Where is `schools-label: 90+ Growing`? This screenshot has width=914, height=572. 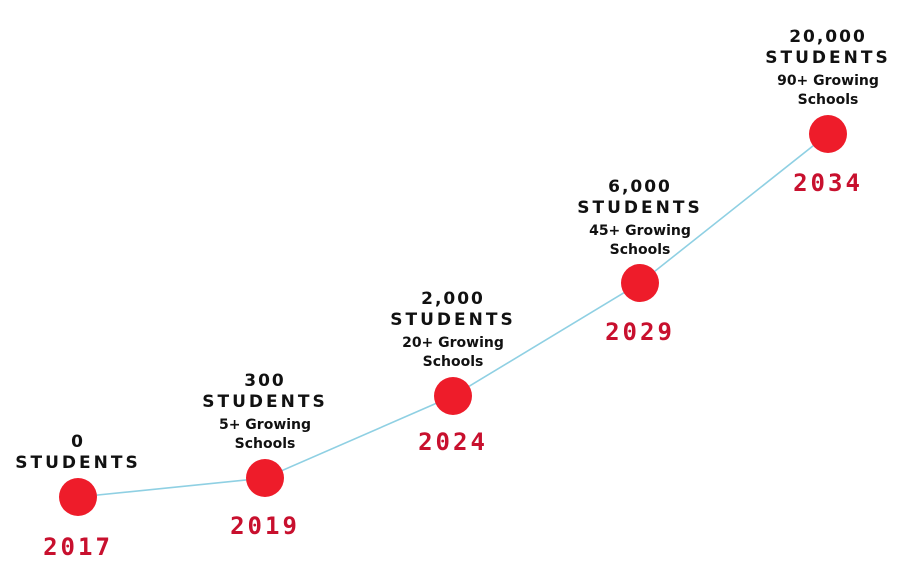
schools-label: 90+ Growing is located at coordinates (828, 81).